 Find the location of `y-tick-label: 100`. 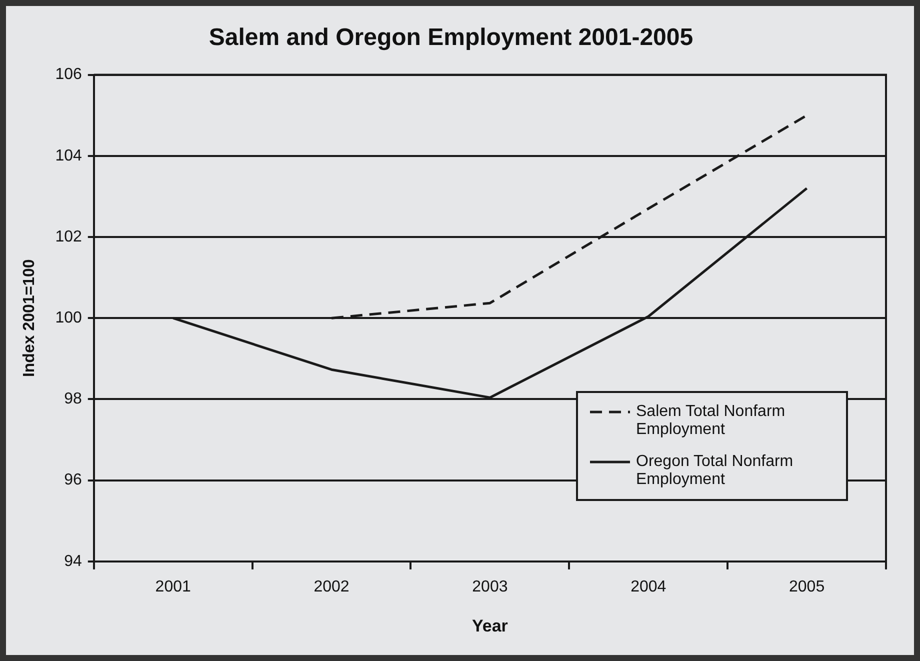

y-tick-label: 100 is located at coordinates (68, 318).